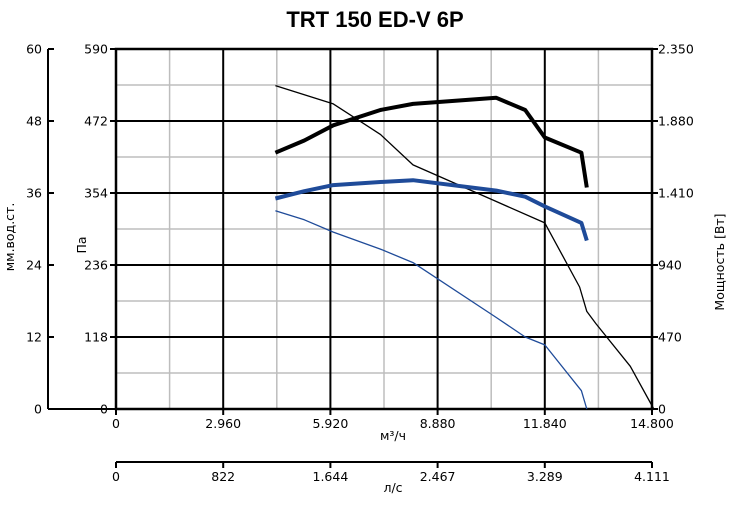  What do you see at coordinates (438, 476) in the screenshot?
I see `x2-tick-label: 2.467` at bounding box center [438, 476].